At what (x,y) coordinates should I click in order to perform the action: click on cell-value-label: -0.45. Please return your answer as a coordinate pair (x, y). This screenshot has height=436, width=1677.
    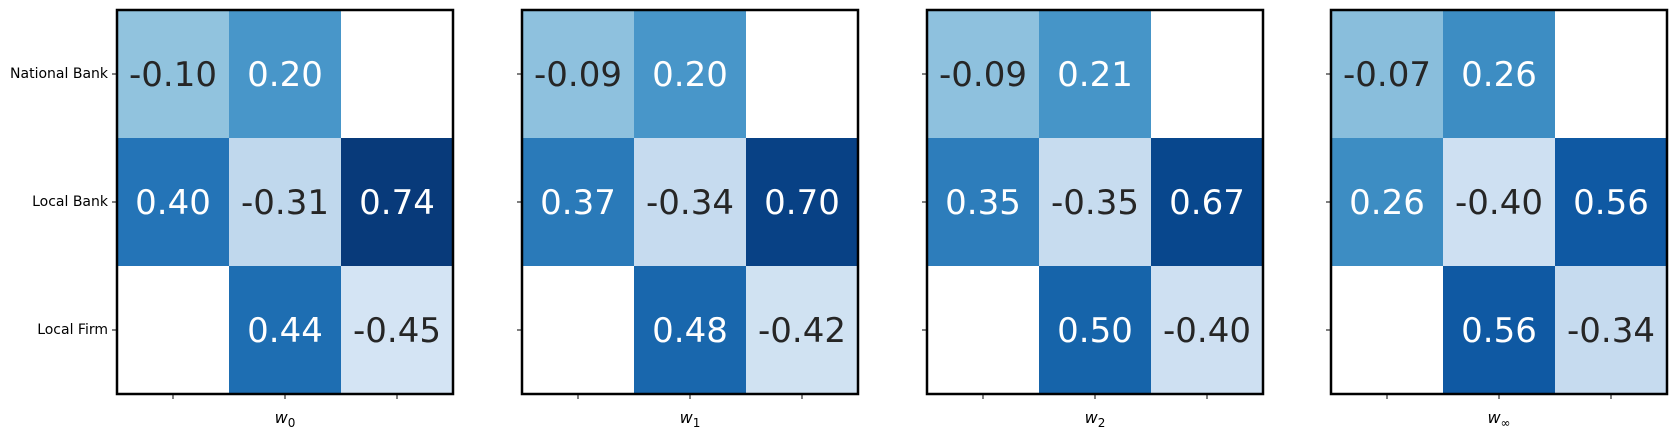
    Looking at the image, I should click on (397, 331).